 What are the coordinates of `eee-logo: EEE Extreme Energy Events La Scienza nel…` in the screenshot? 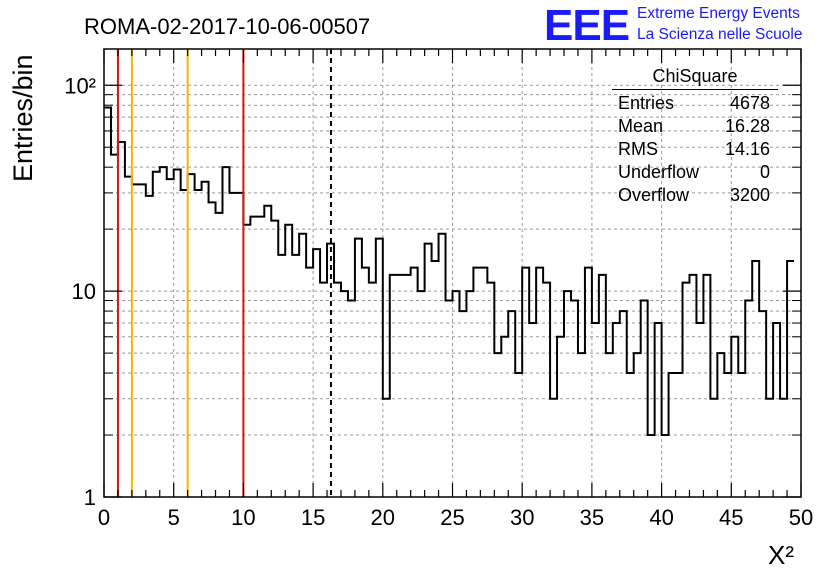 It's located at (673, 25).